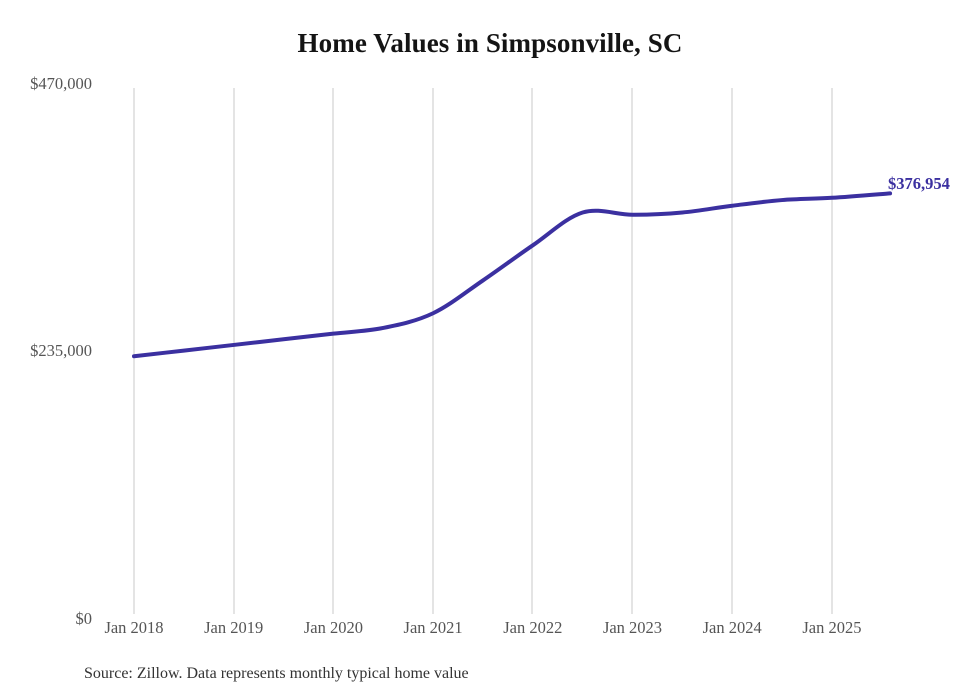 The height and width of the screenshot is (699, 980). Describe the element at coordinates (84, 618) in the screenshot. I see `y-axis-tick-bottom: $0` at that location.